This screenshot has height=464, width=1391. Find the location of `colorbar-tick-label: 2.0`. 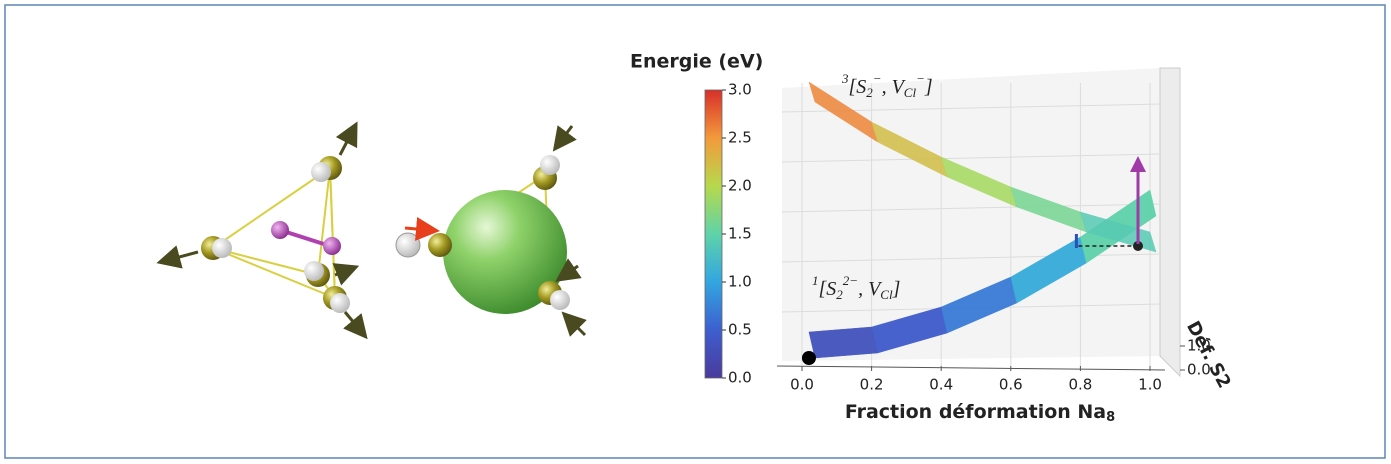

colorbar-tick-label: 2.0 is located at coordinates (740, 186).